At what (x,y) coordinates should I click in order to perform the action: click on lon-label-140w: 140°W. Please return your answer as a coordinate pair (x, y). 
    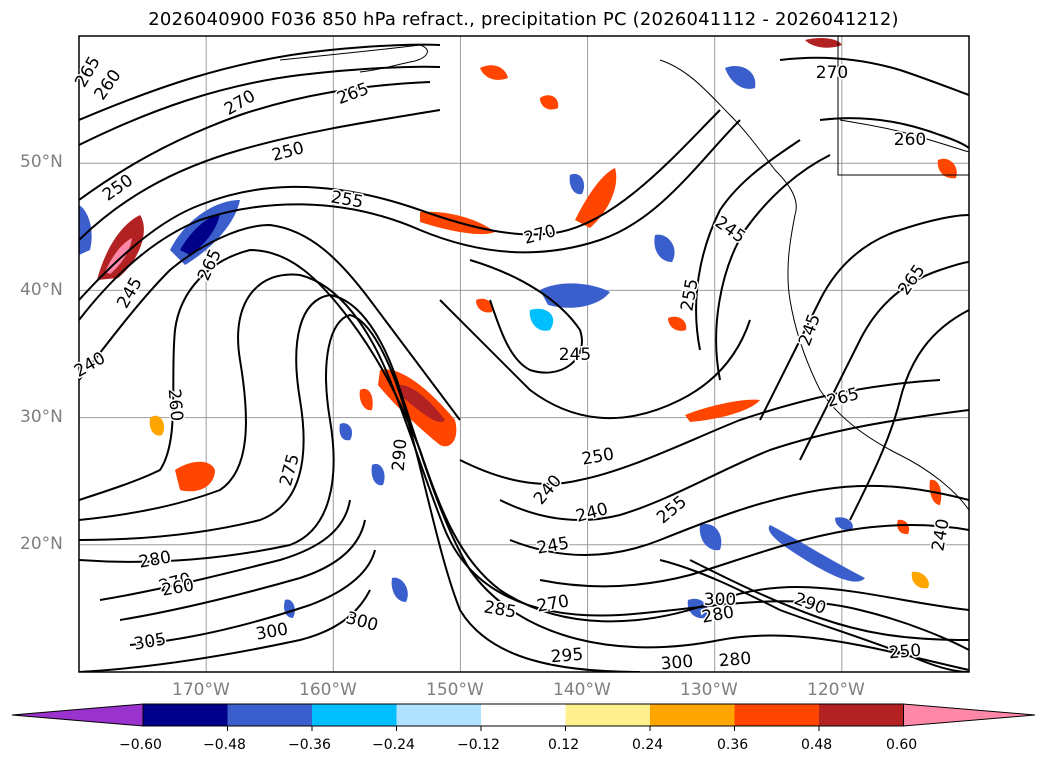
    Looking at the image, I should click on (582, 690).